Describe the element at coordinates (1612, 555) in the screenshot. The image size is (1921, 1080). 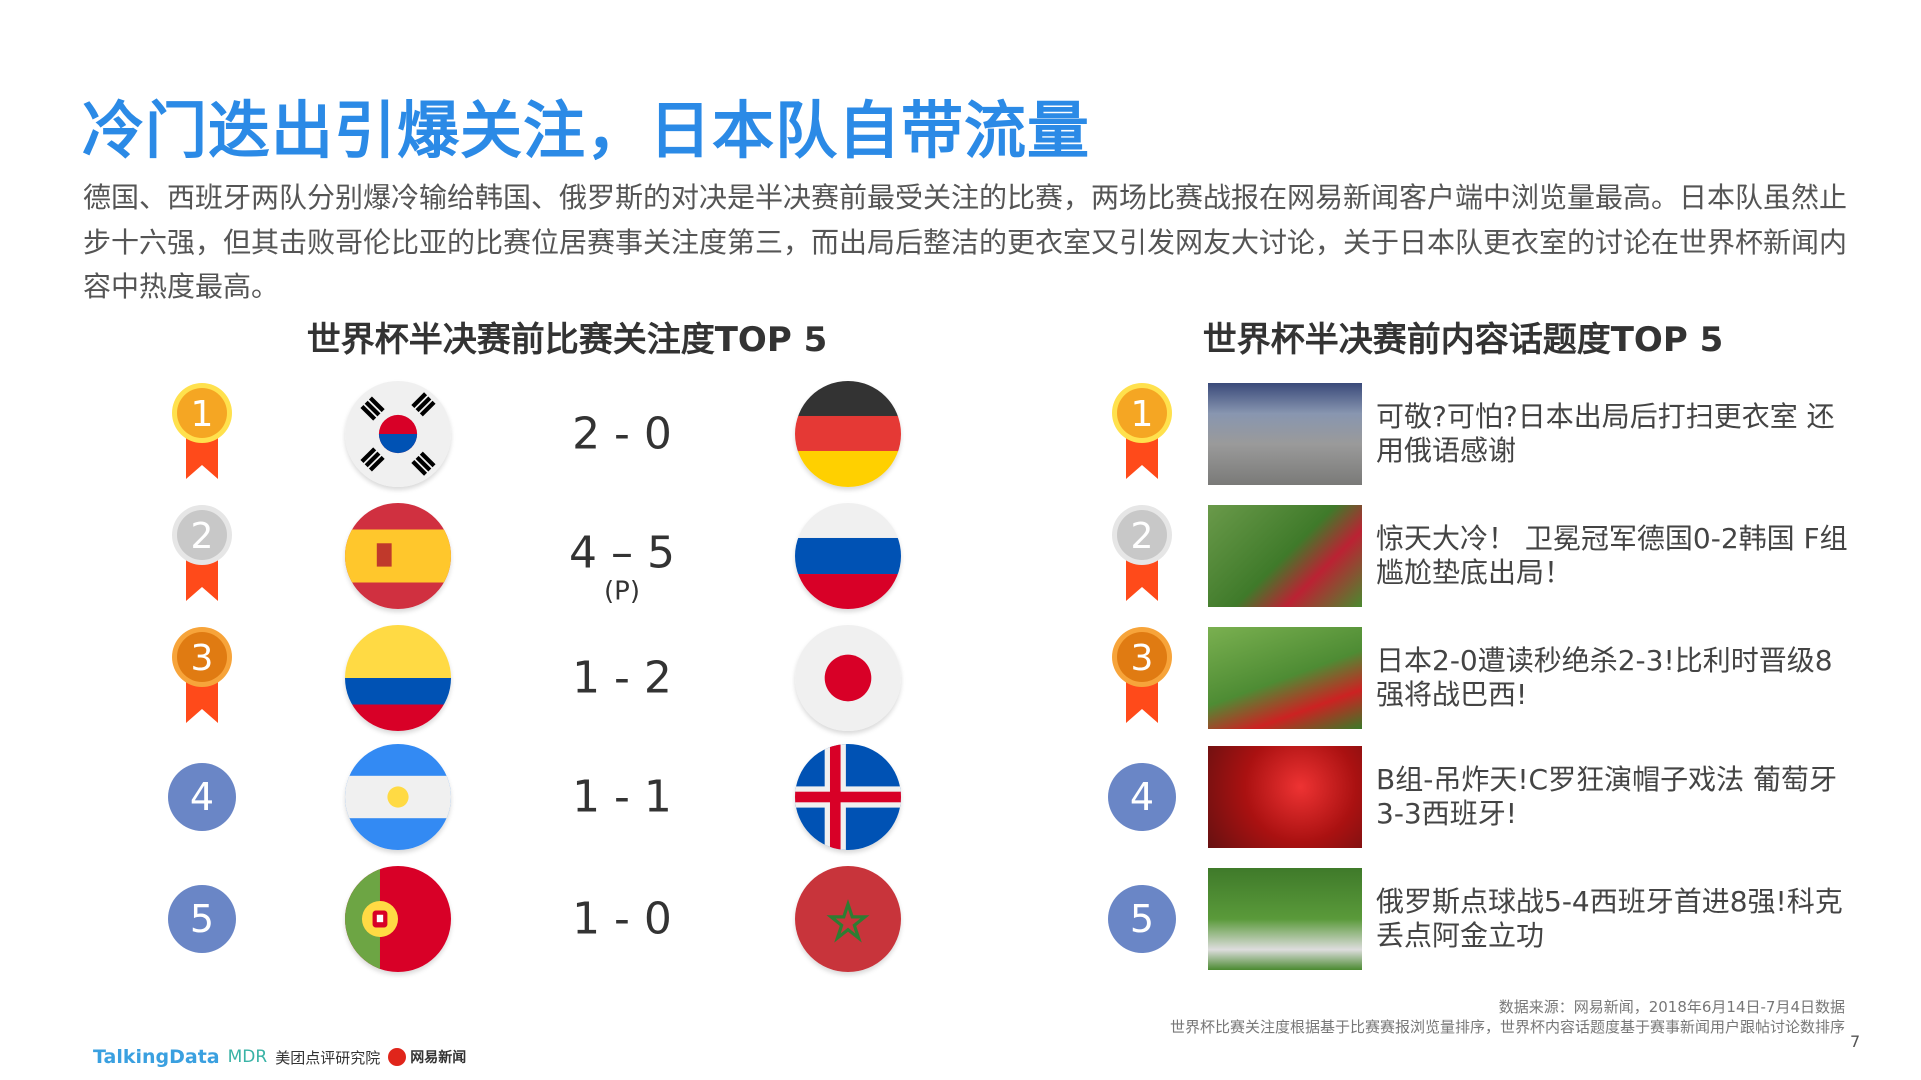
I see `news-headline: 惊天大冷！ 卫冕冠军德国0-2韩国 F组尴尬垫底出局！` at that location.